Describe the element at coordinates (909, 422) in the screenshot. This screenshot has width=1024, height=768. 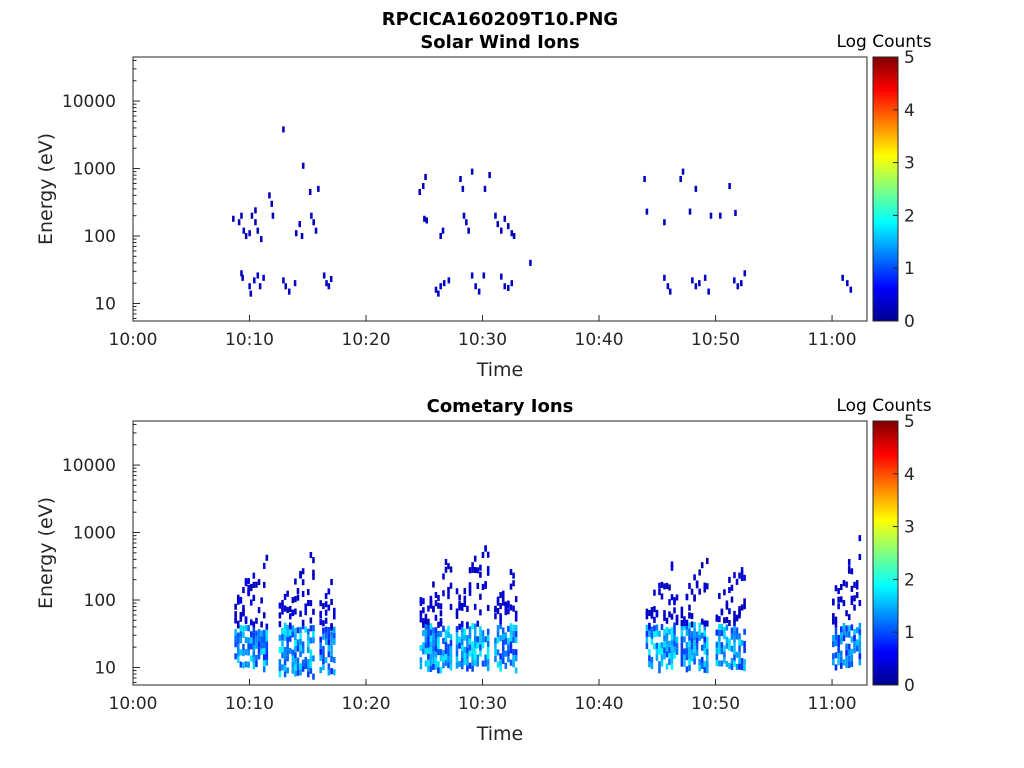
I see `colorbar-tick-label: 5` at that location.